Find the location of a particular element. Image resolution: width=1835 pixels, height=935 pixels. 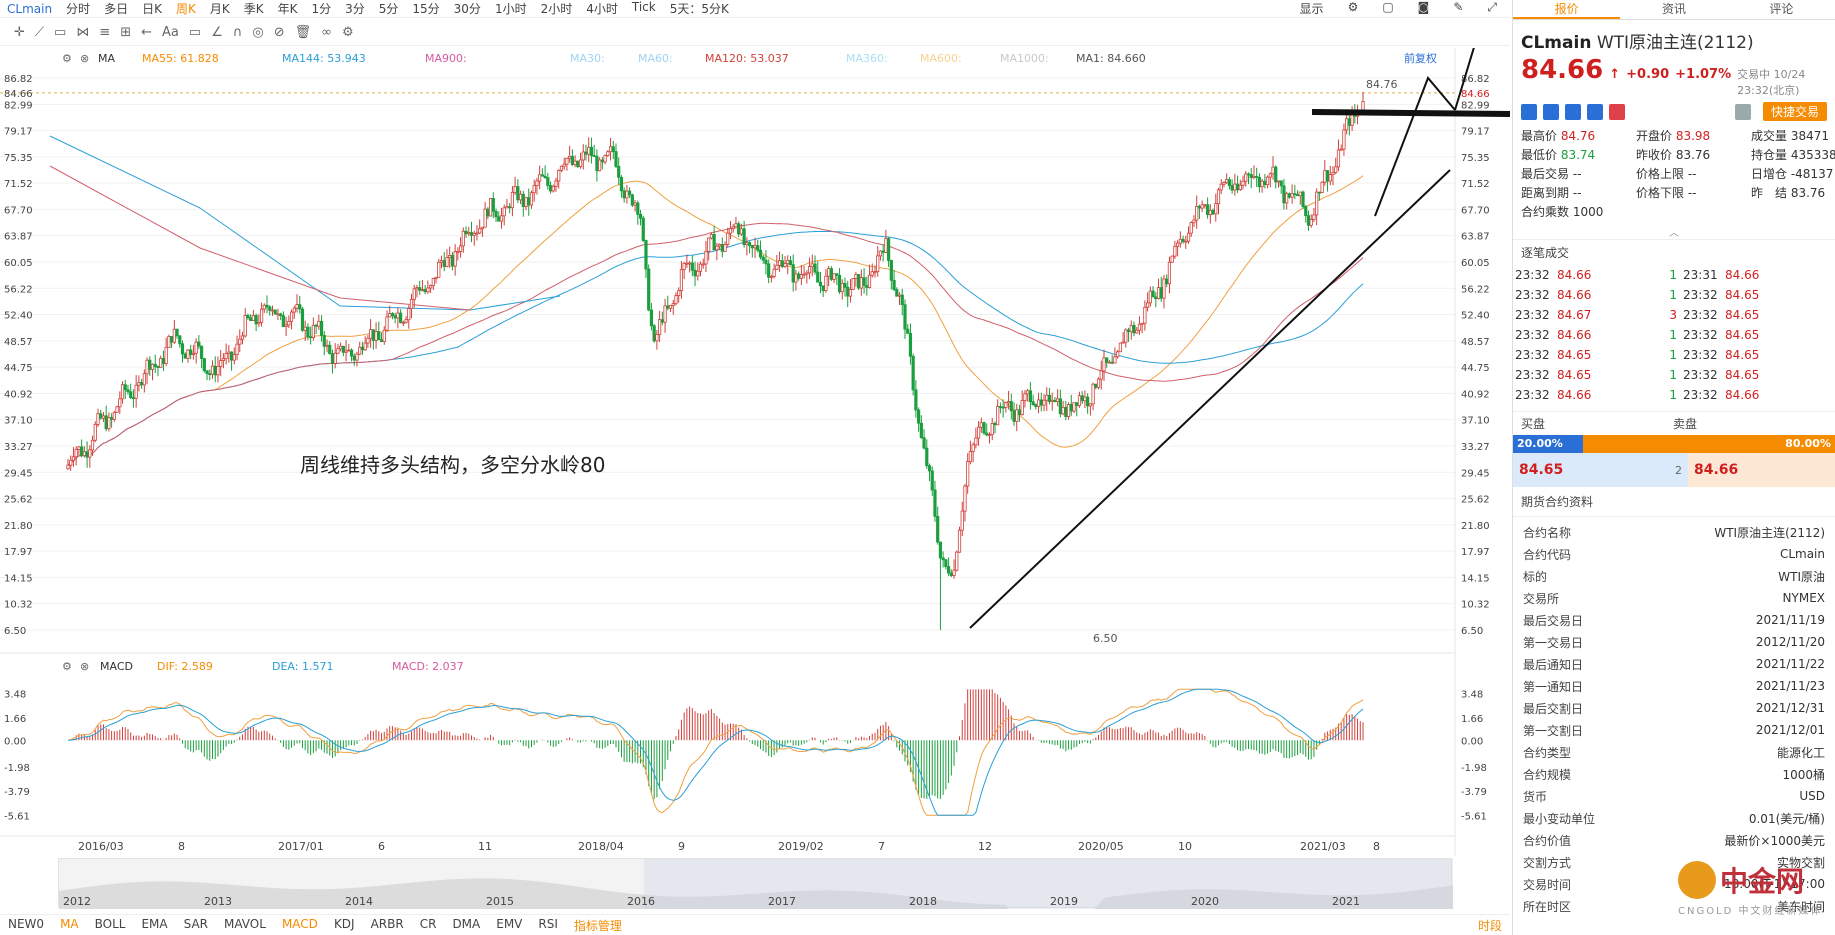

fork-icon: ⋈ is located at coordinates (83, 32).